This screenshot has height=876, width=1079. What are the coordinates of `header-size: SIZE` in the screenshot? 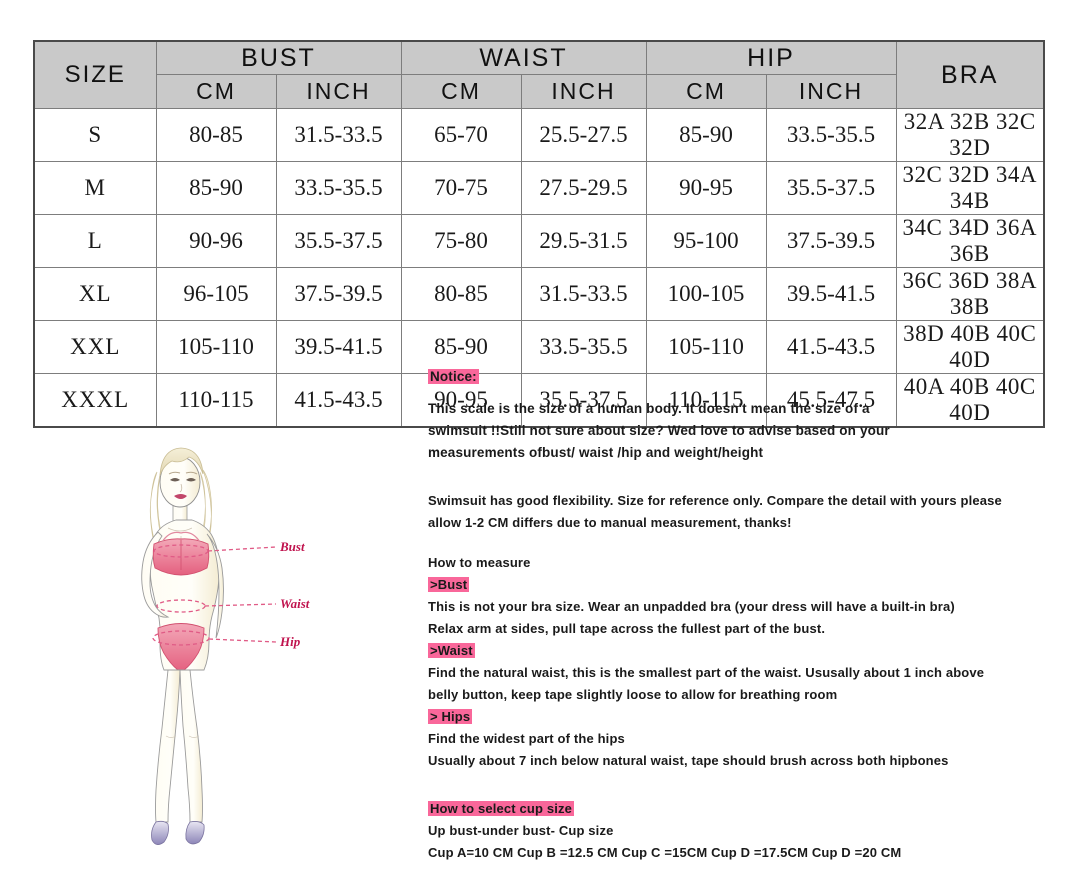 It's located at (95, 74).